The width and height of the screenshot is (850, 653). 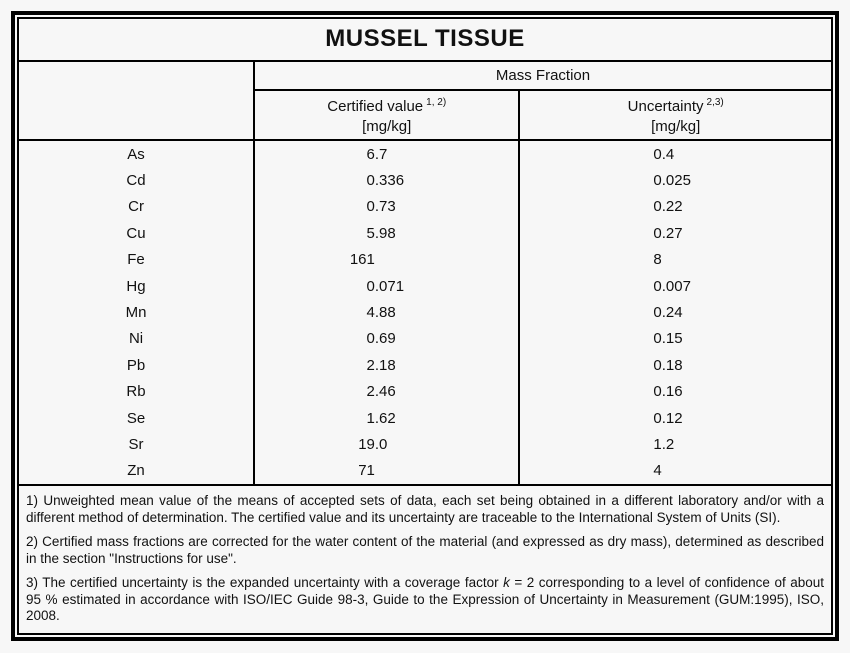 I want to click on element-symbol: Zn, so click(x=136, y=471).